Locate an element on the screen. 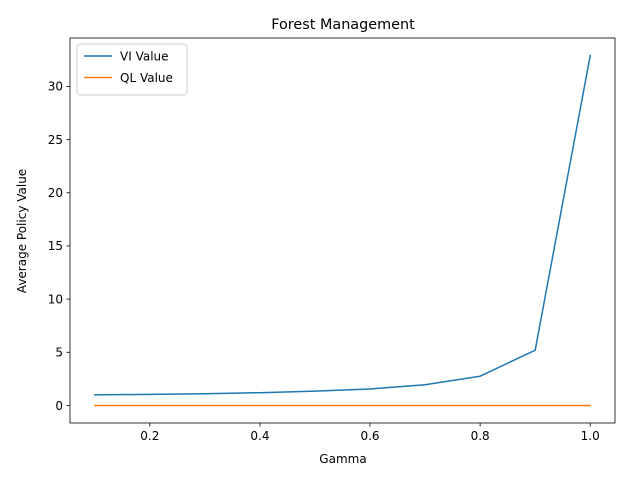 The image size is (640, 484). x-tick-label: 0.4 is located at coordinates (259, 436).